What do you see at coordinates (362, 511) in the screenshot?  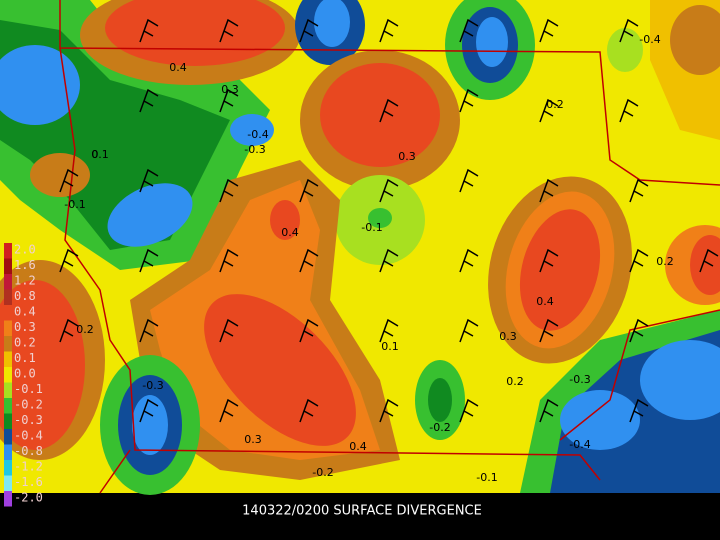 I see `chart-title: 140322/0200 SURFACE DIVERGENCE` at bounding box center [362, 511].